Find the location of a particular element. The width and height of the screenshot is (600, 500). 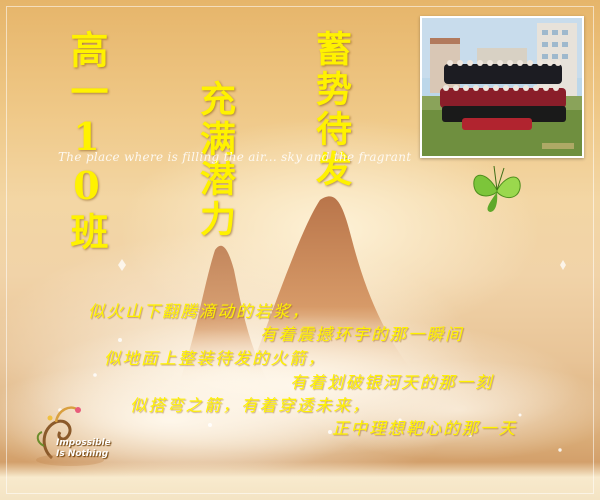

green-butterfly-icon is located at coordinates (497, 188).